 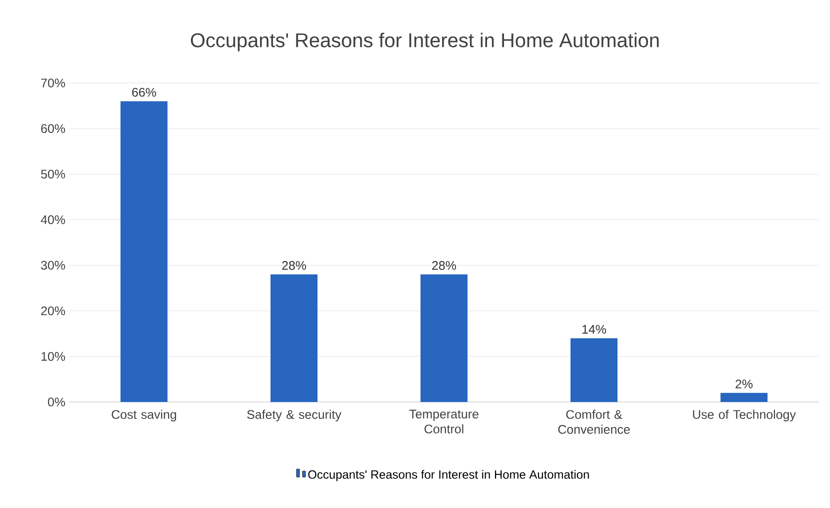 What do you see at coordinates (53, 128) in the screenshot?
I see `y-tick-label: 60%` at bounding box center [53, 128].